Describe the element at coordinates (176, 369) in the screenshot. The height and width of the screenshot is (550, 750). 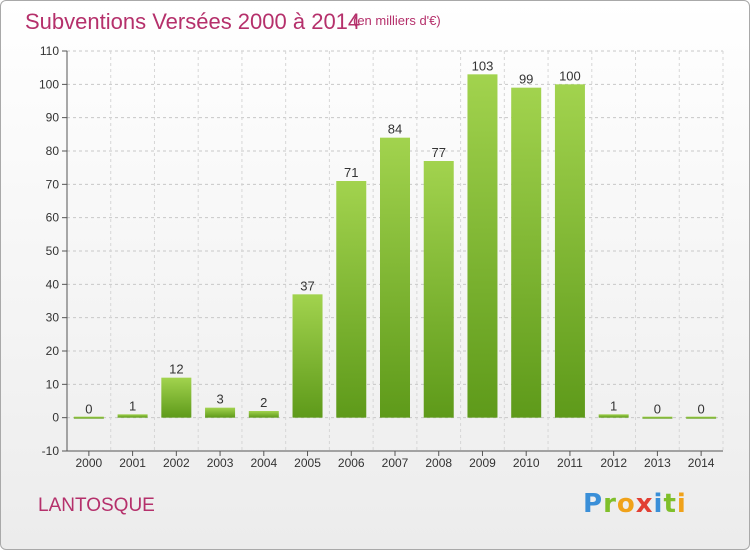
I see `value-label-2002: 12` at that location.